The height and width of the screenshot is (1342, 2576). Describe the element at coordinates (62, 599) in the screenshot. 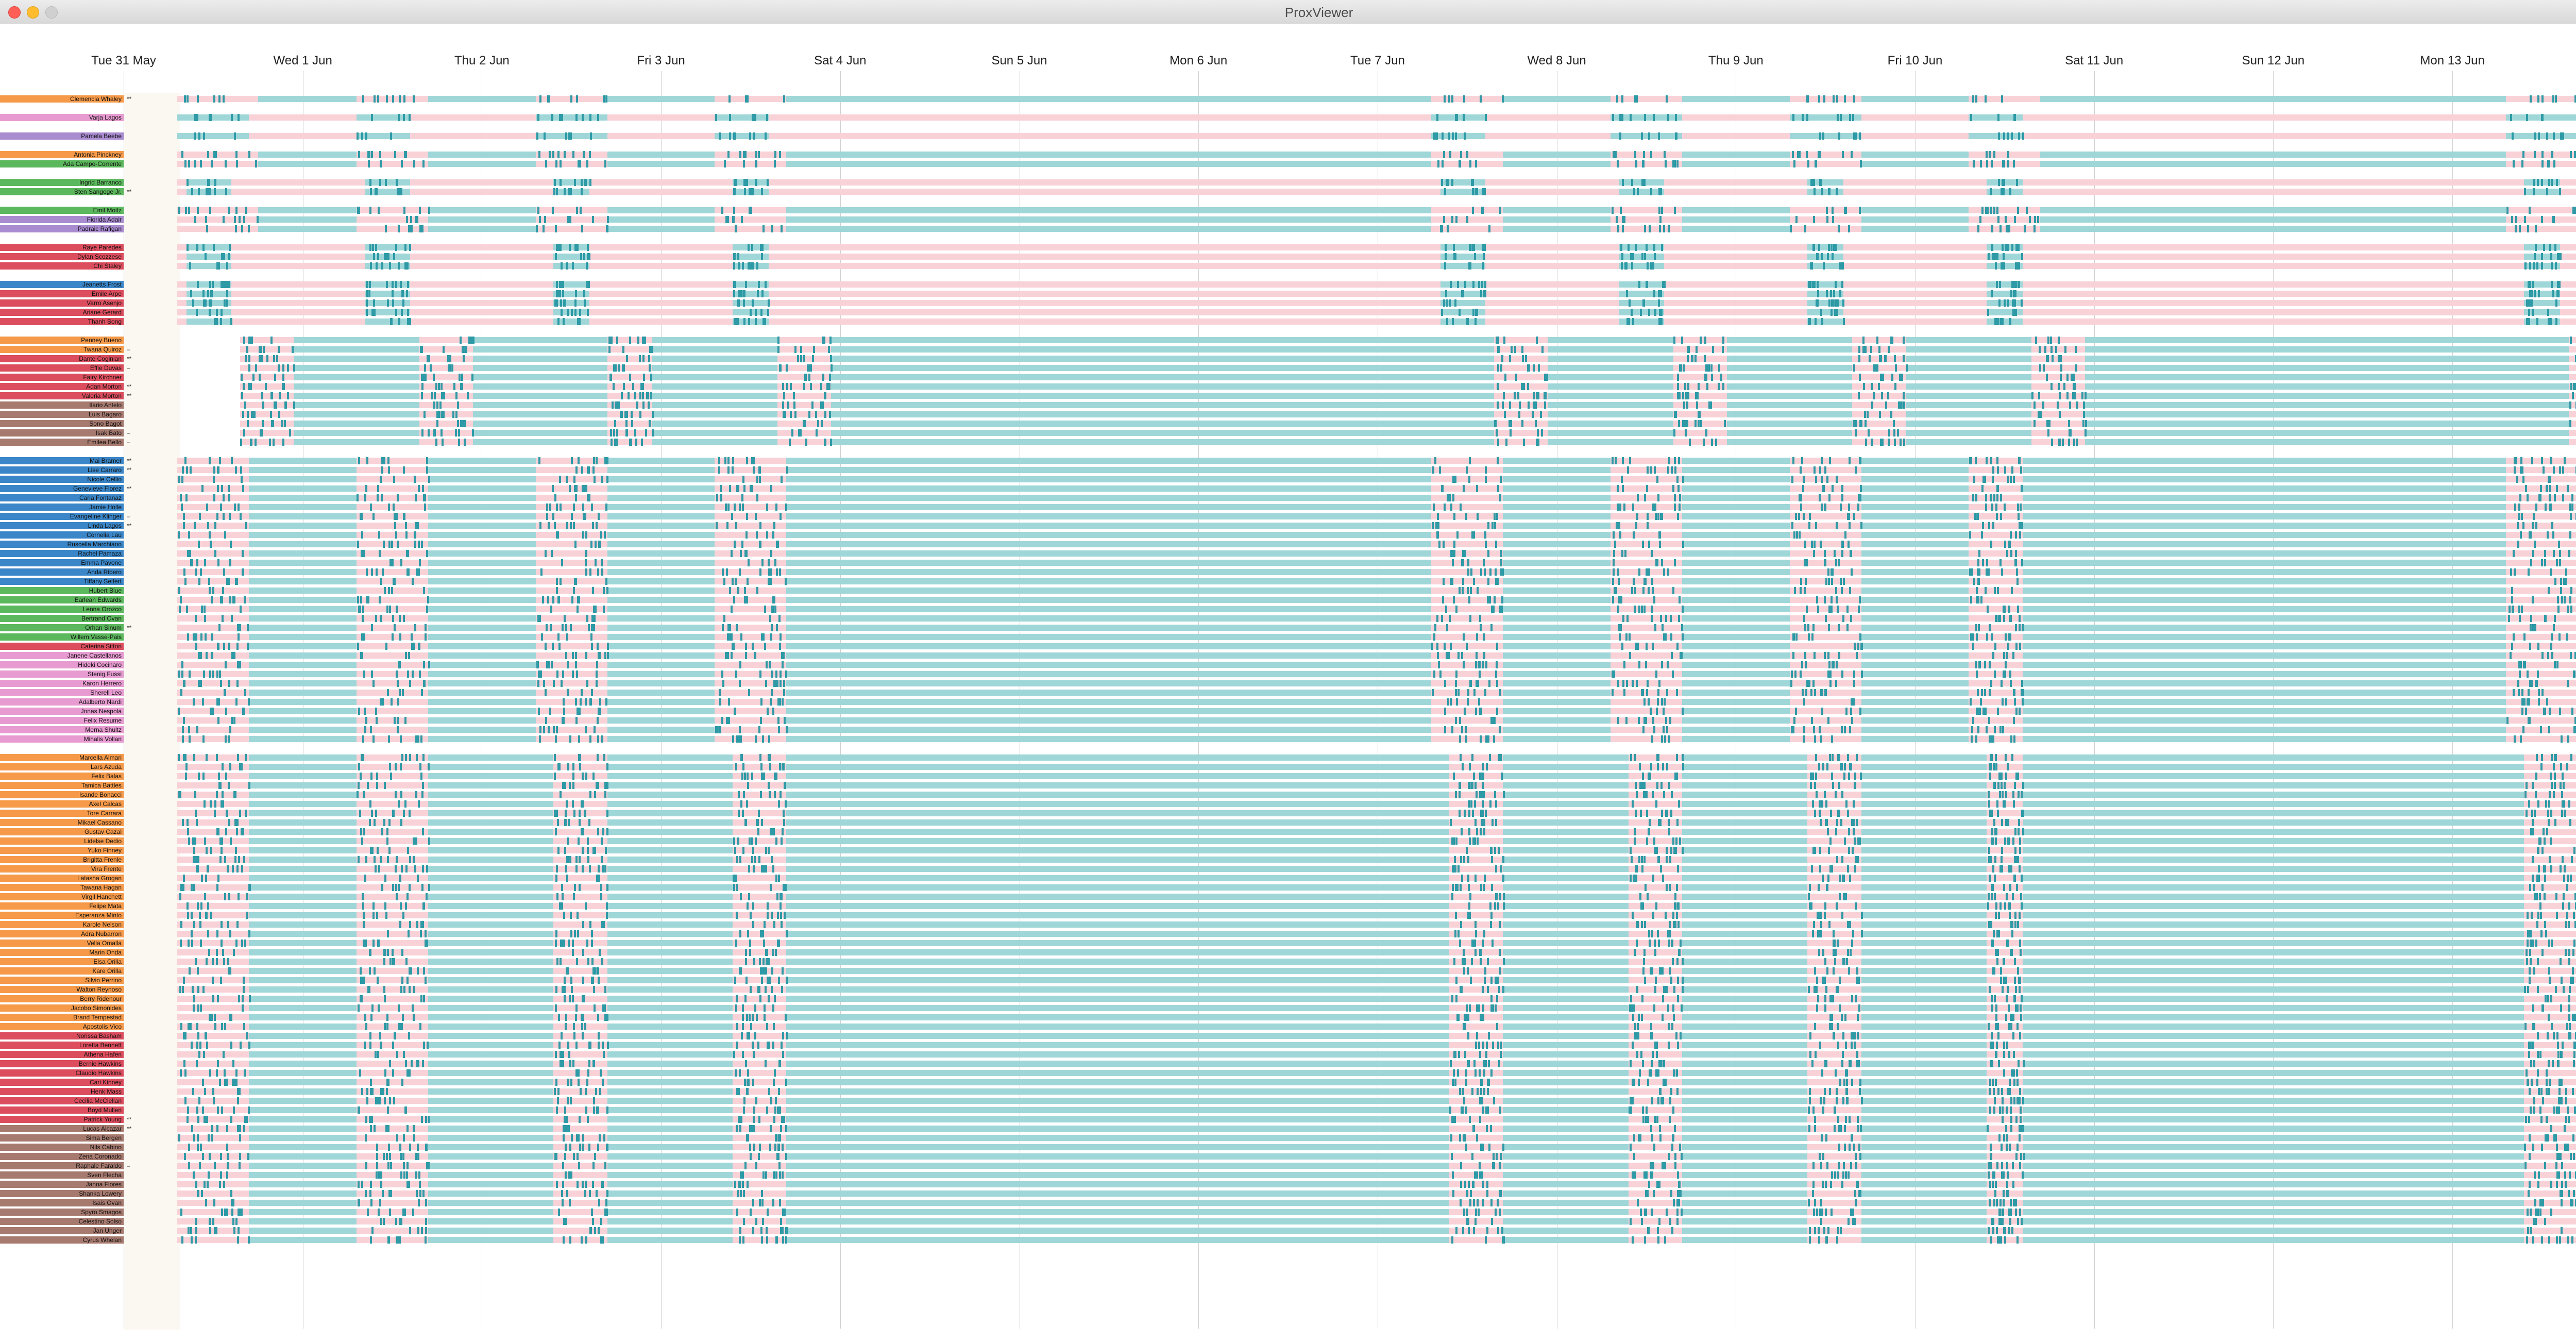

I see `person-label: Earlean Edwards` at that location.